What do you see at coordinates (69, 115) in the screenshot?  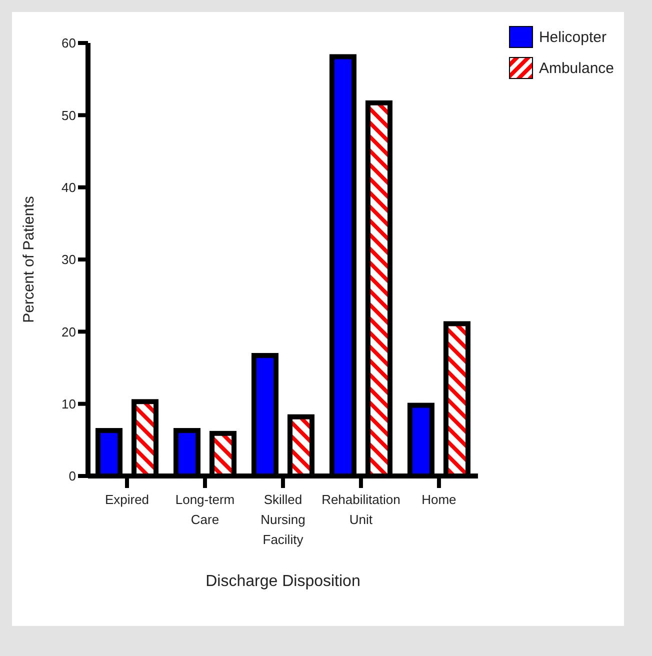 I see `y-tick-label: 50` at bounding box center [69, 115].